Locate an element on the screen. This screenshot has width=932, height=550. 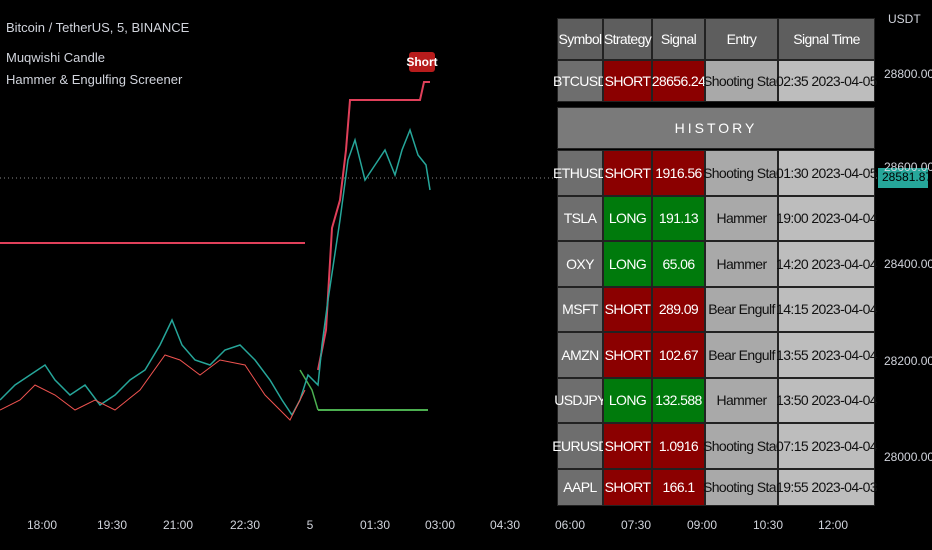
table-cell: 289.09 is located at coordinates (678, 309).